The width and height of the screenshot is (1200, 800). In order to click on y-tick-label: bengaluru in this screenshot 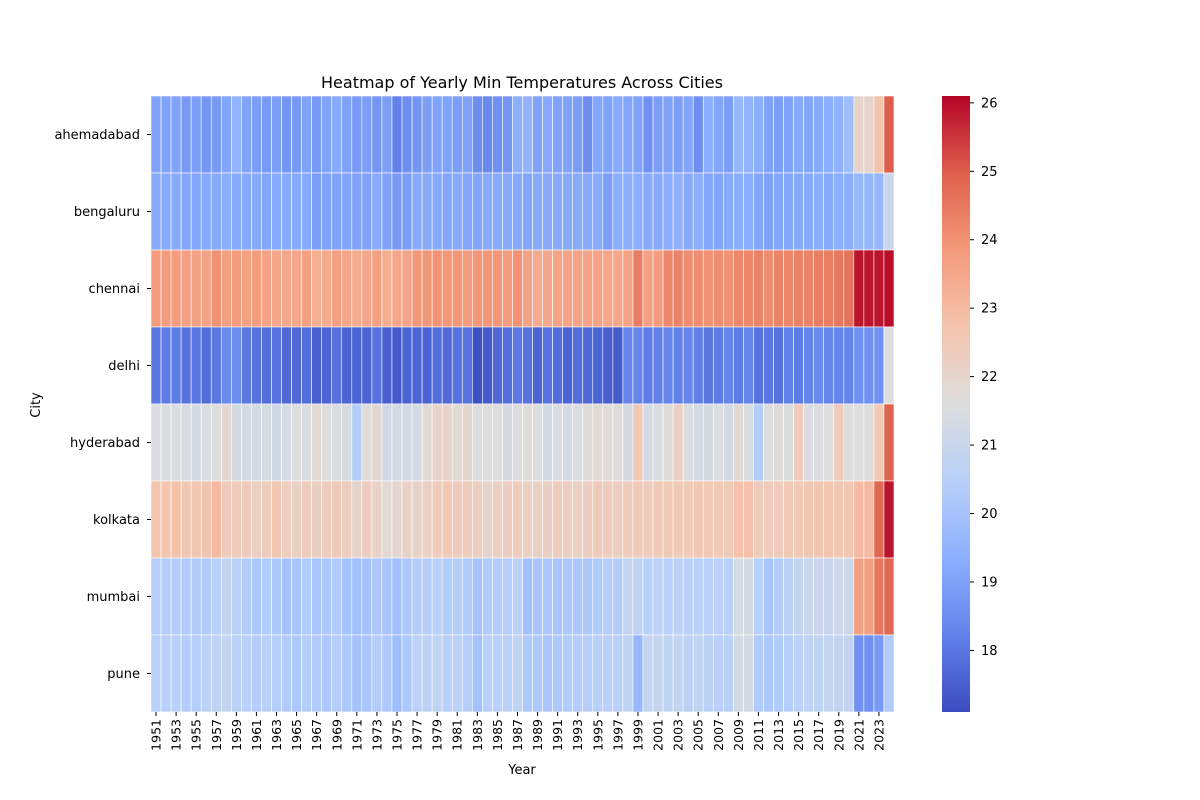, I will do `click(107, 212)`.